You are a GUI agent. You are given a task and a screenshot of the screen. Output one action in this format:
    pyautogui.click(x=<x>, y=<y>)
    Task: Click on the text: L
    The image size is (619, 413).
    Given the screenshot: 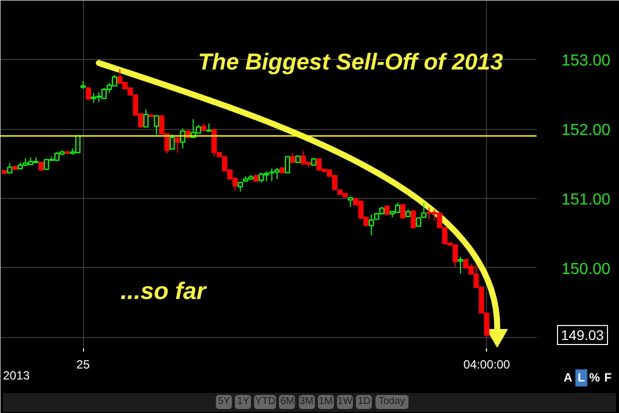 What is the action you would take?
    pyautogui.click(x=581, y=378)
    